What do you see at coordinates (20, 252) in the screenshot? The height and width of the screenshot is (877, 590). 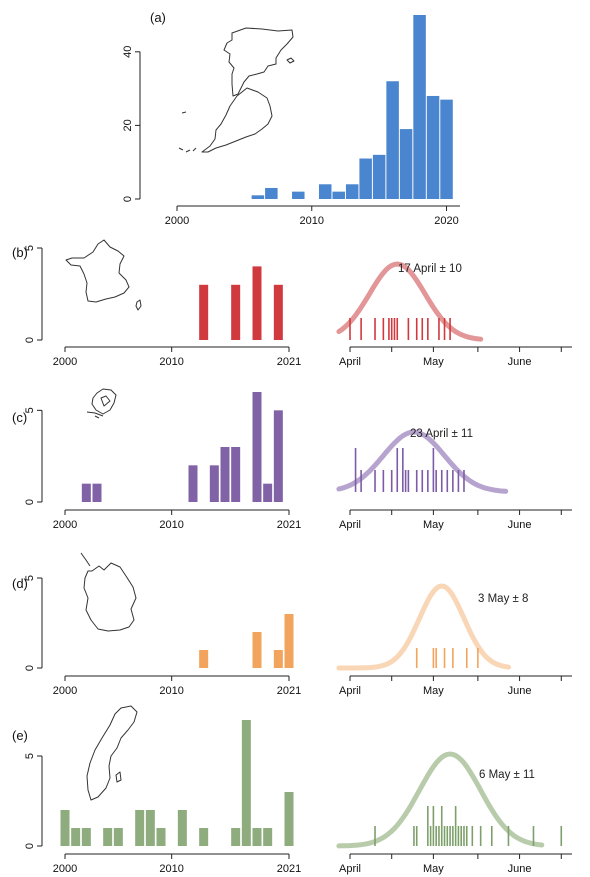 I see `panel-label: (b)` at bounding box center [20, 252].